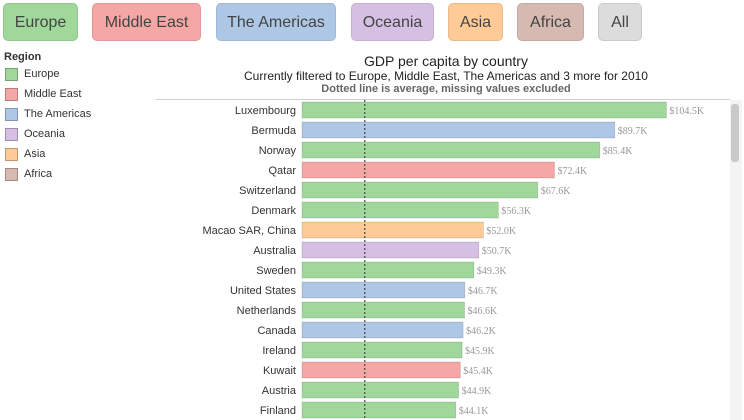 The width and height of the screenshot is (744, 420). What do you see at coordinates (492, 271) in the screenshot?
I see `data-label: $49.3K` at bounding box center [492, 271].